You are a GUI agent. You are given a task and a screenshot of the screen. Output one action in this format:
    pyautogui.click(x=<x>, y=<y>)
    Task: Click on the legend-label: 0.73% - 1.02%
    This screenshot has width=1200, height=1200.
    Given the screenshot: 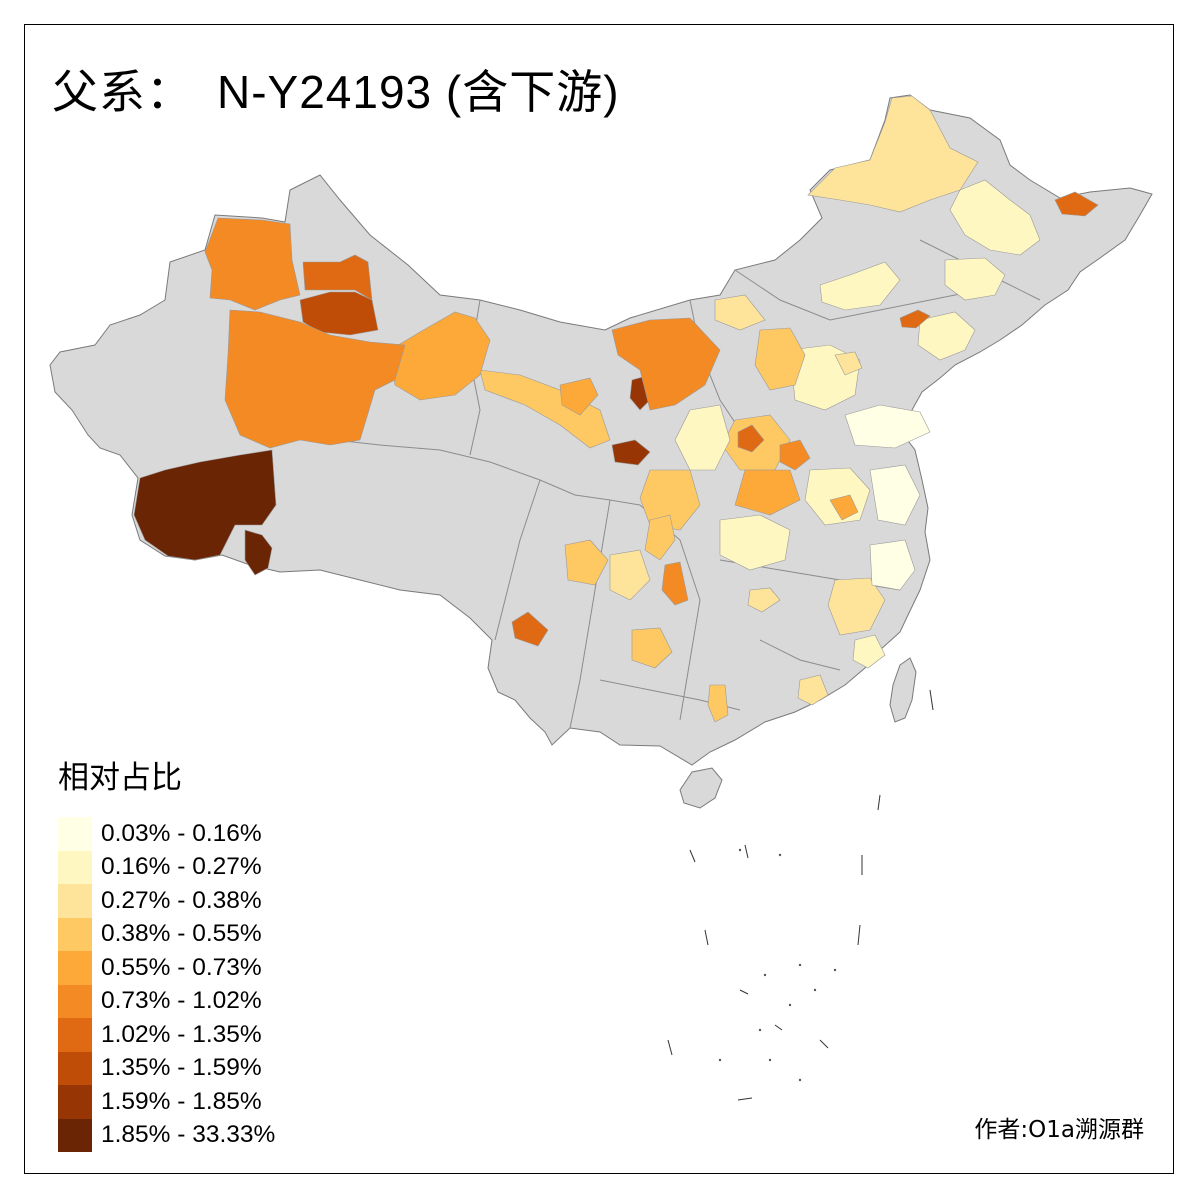 What is the action you would take?
    pyautogui.click(x=181, y=1001)
    